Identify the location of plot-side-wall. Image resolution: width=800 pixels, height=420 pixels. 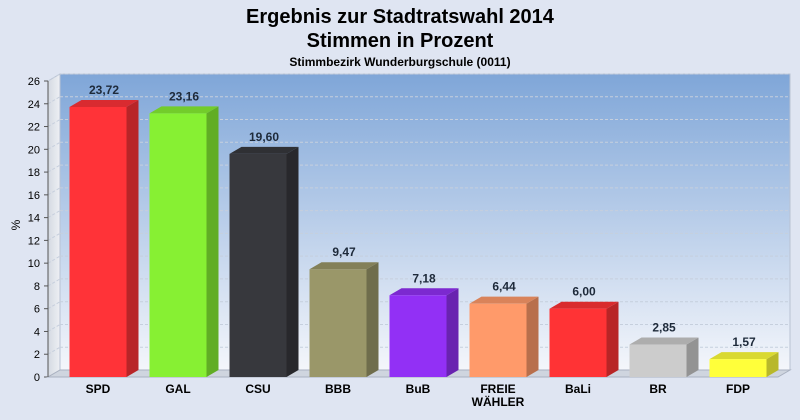
(54, 225).